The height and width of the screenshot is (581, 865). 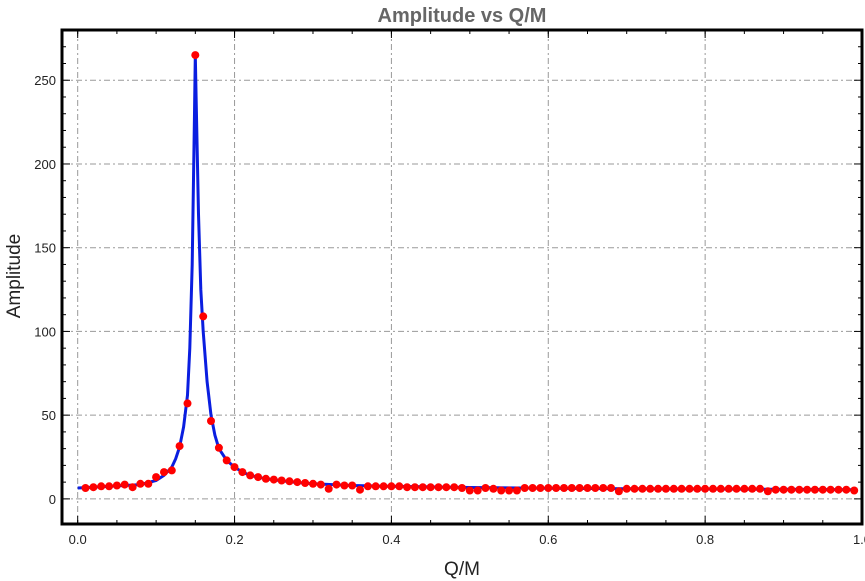 What do you see at coordinates (45, 248) in the screenshot?
I see `y-tick-label: 150` at bounding box center [45, 248].